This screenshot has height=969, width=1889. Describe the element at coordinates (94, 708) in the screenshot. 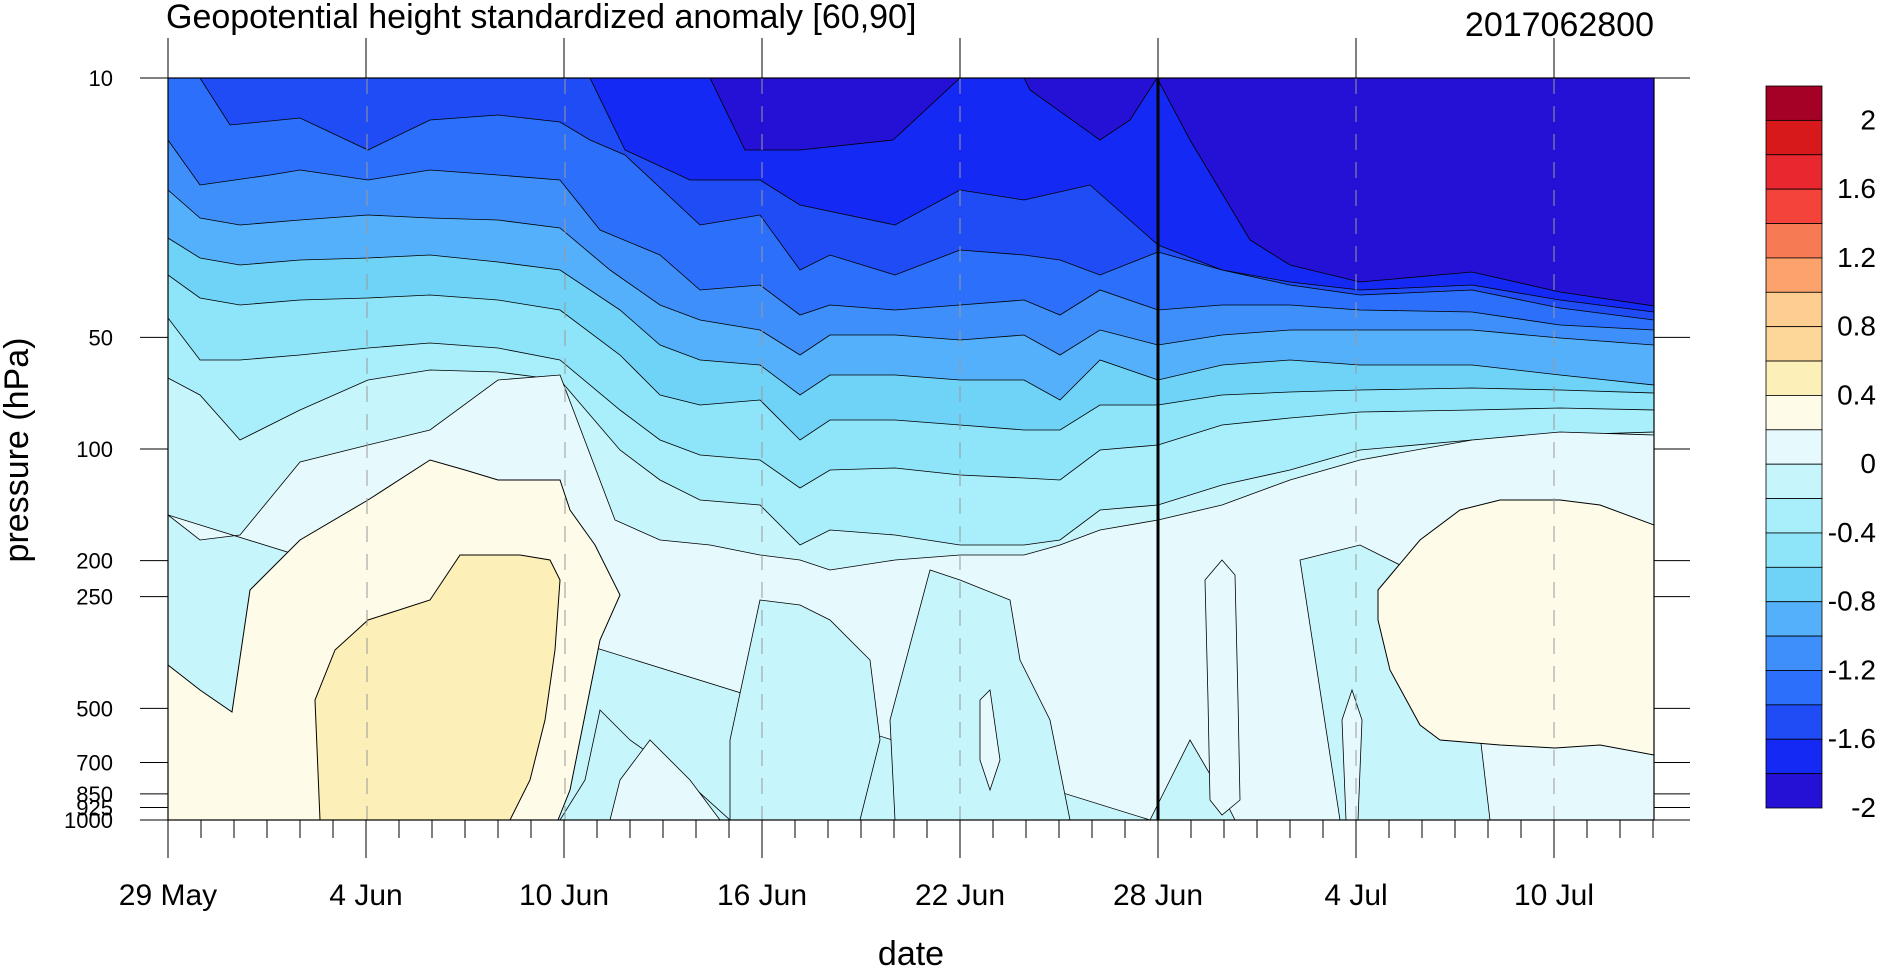

I see `y-tick-label: 500` at that location.